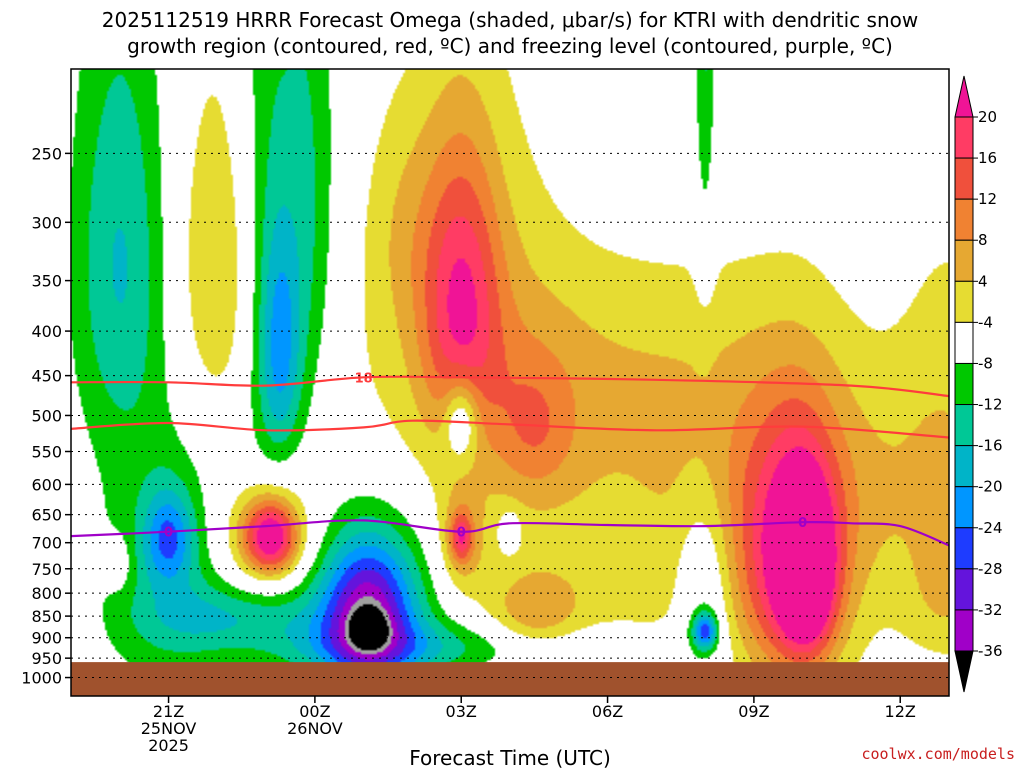  What do you see at coordinates (510, 429) in the screenshot?
I see `contour-line--12` at bounding box center [510, 429].